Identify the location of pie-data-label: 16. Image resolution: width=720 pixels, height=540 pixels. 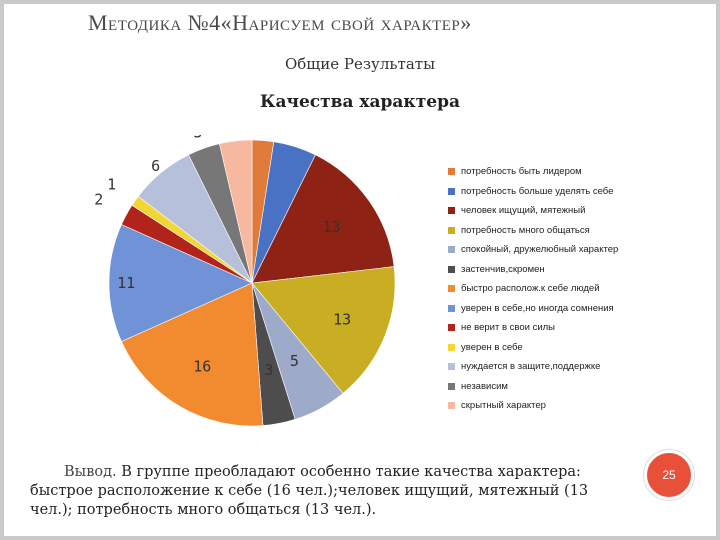
(202, 367).